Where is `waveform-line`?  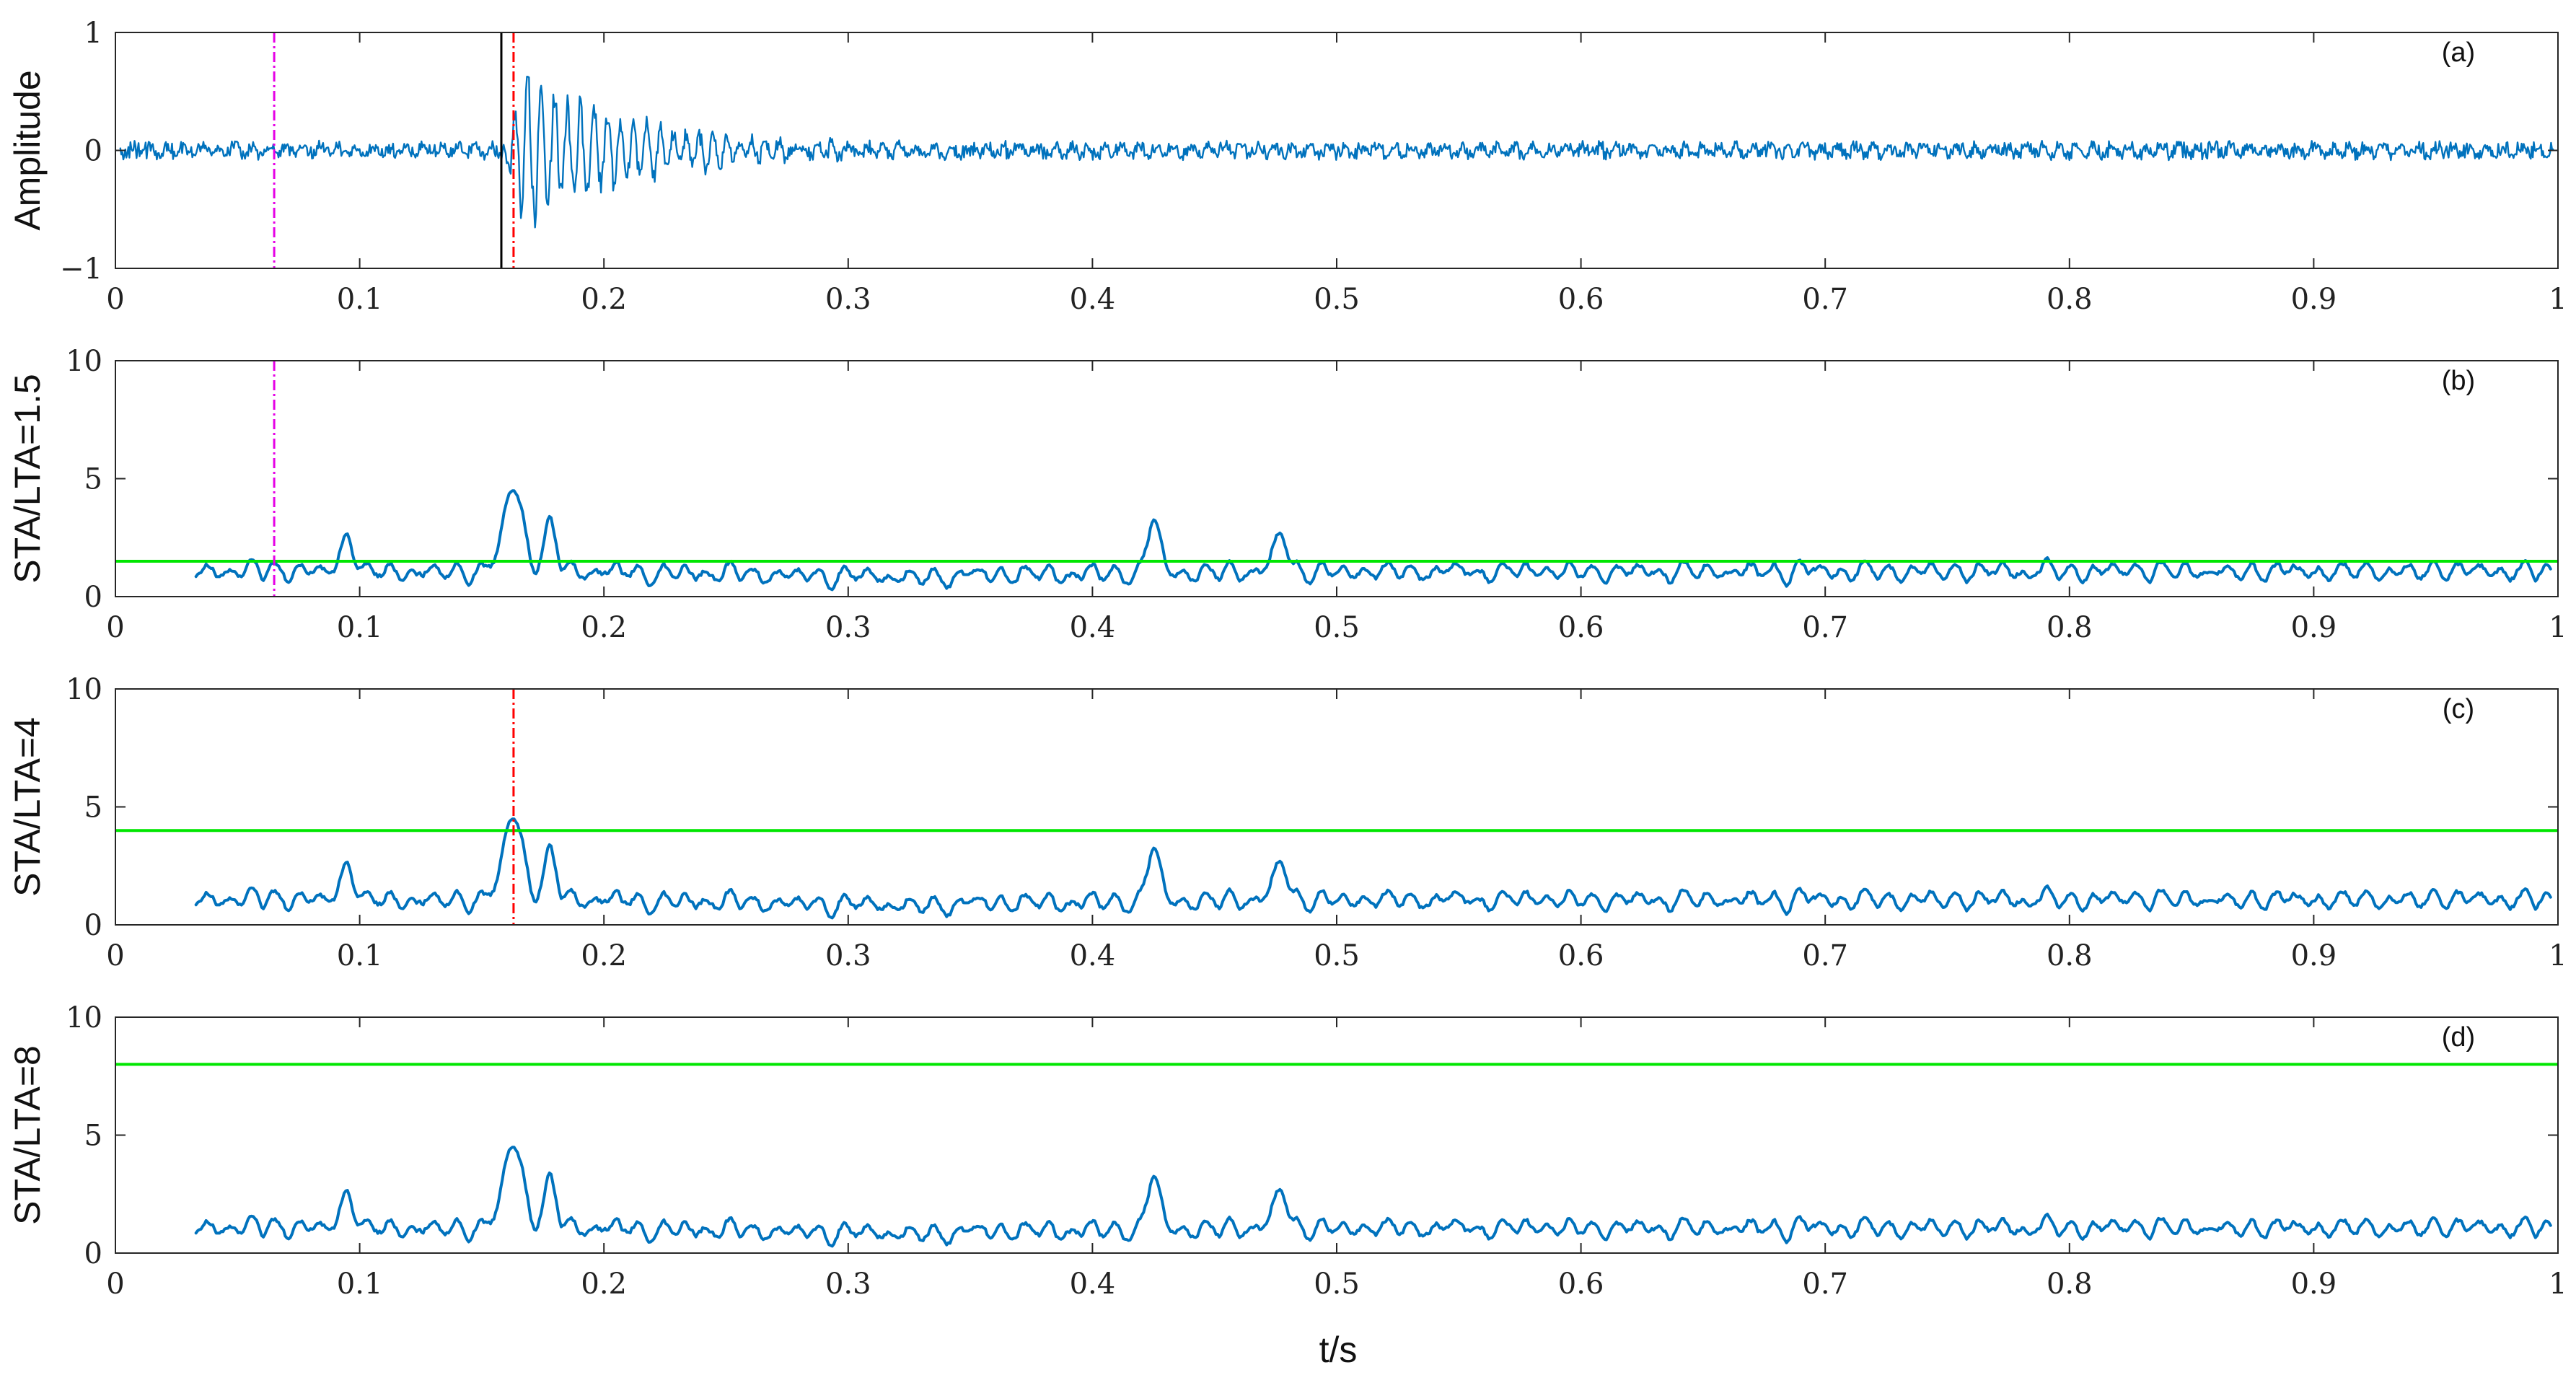 waveform-line is located at coordinates (1336, 152).